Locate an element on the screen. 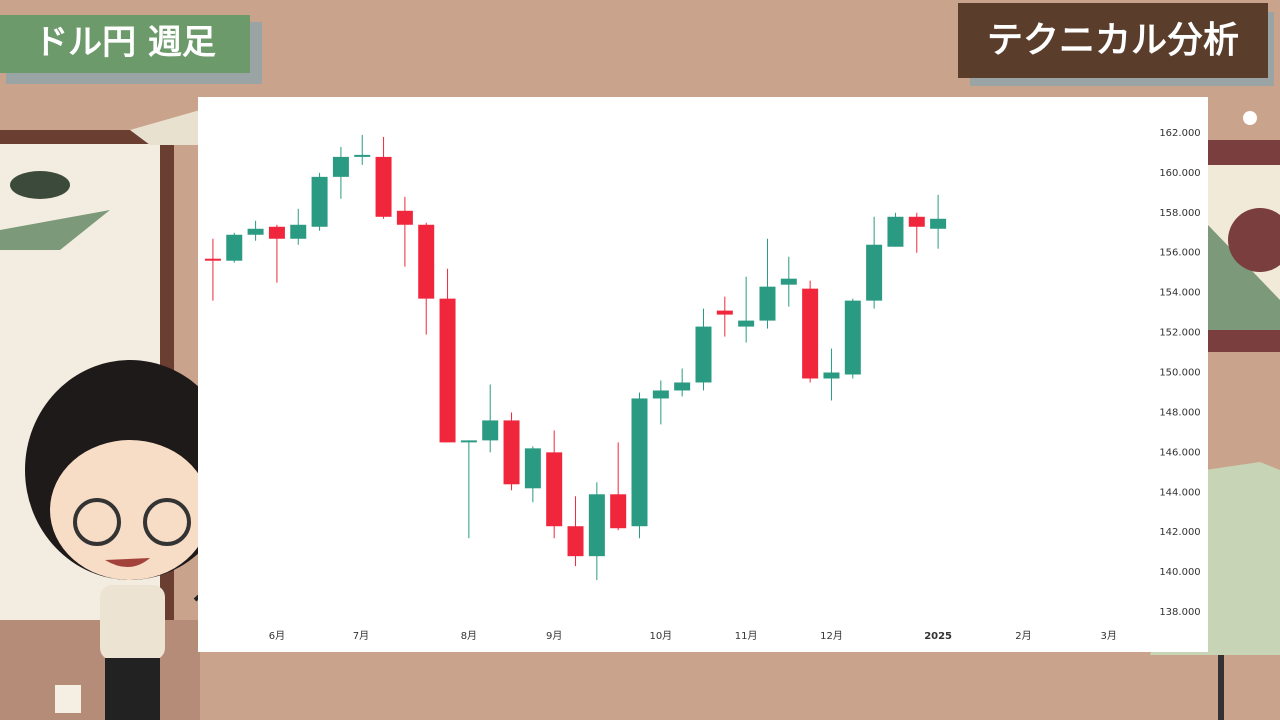  y-tick-label: 148.000 is located at coordinates (1179, 412).